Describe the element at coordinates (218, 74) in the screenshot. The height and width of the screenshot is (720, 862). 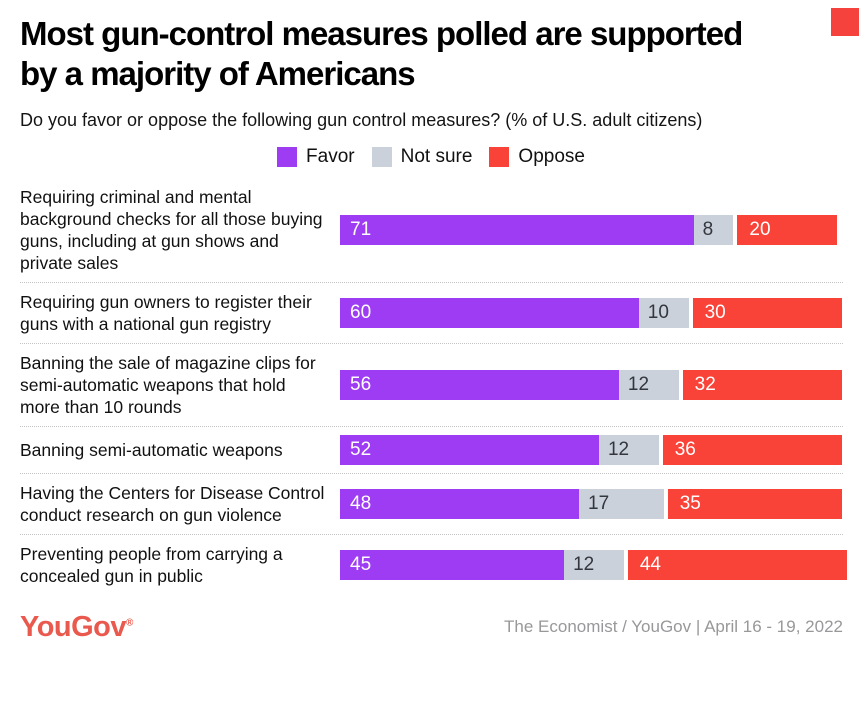
I see `chart-title-line2: by a majority of Americans` at that location.